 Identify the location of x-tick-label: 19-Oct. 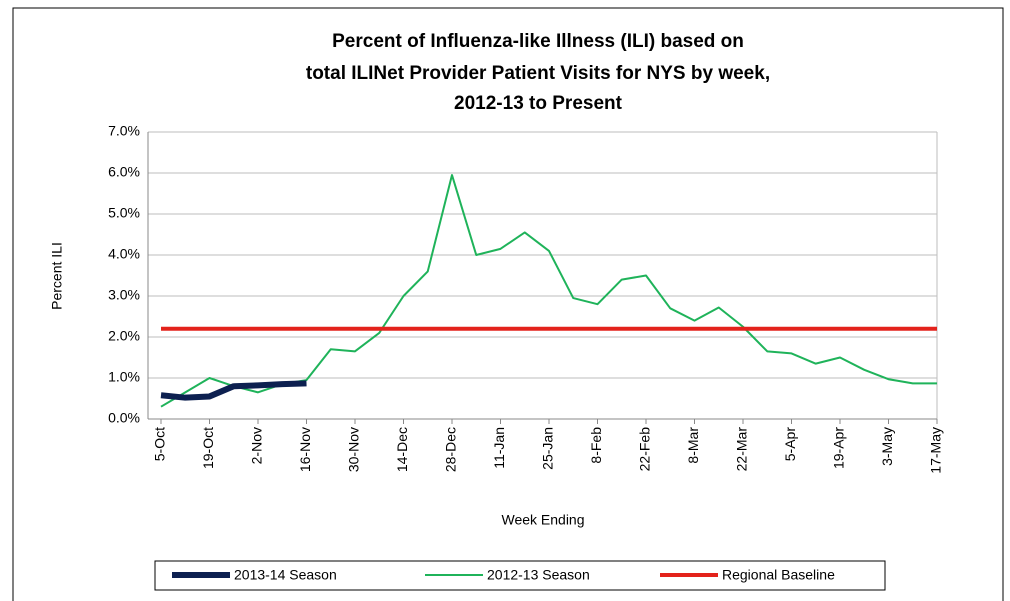
(208, 448).